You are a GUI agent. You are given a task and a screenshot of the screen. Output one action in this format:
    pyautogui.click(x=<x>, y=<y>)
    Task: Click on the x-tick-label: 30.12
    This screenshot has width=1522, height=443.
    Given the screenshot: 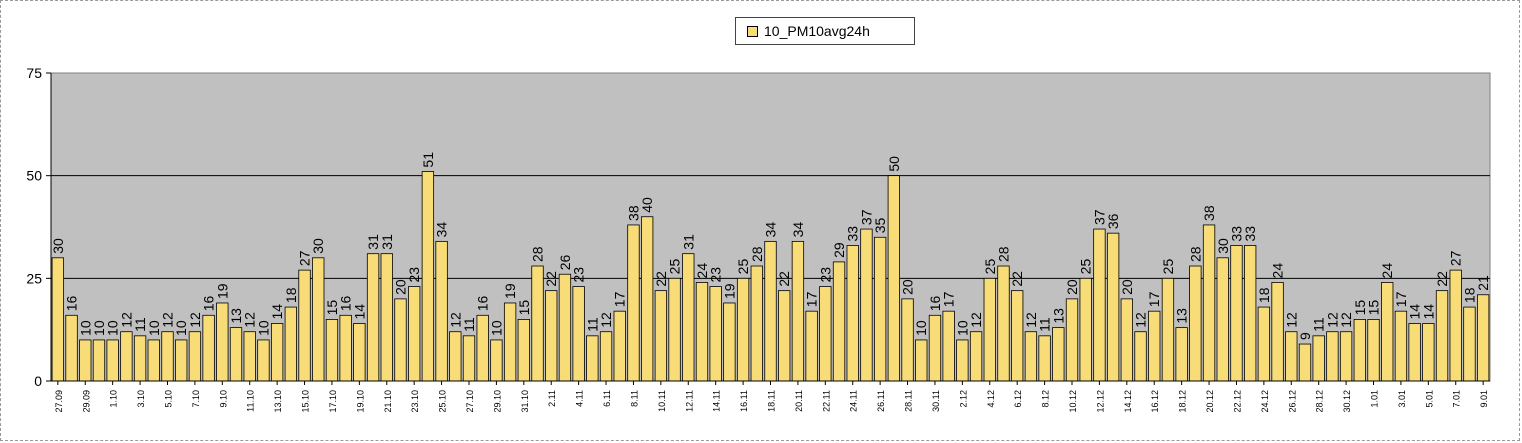 What is the action you would take?
    pyautogui.click(x=1347, y=401)
    